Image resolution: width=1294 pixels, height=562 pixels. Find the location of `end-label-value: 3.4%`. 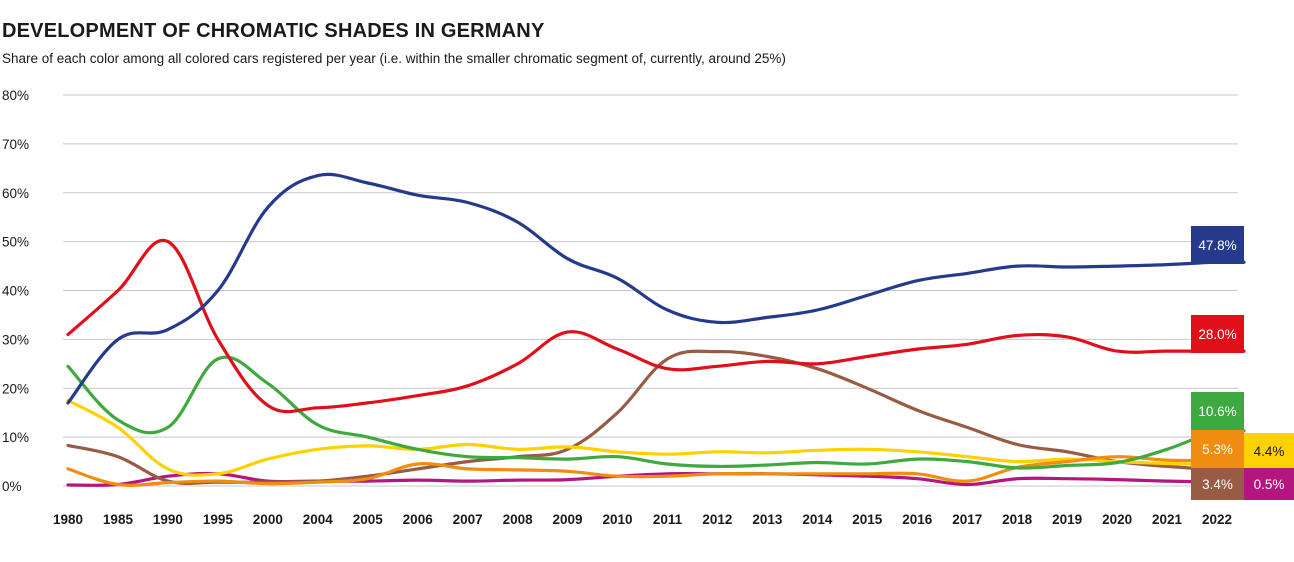

end-label-value: 3.4% is located at coordinates (1217, 484).